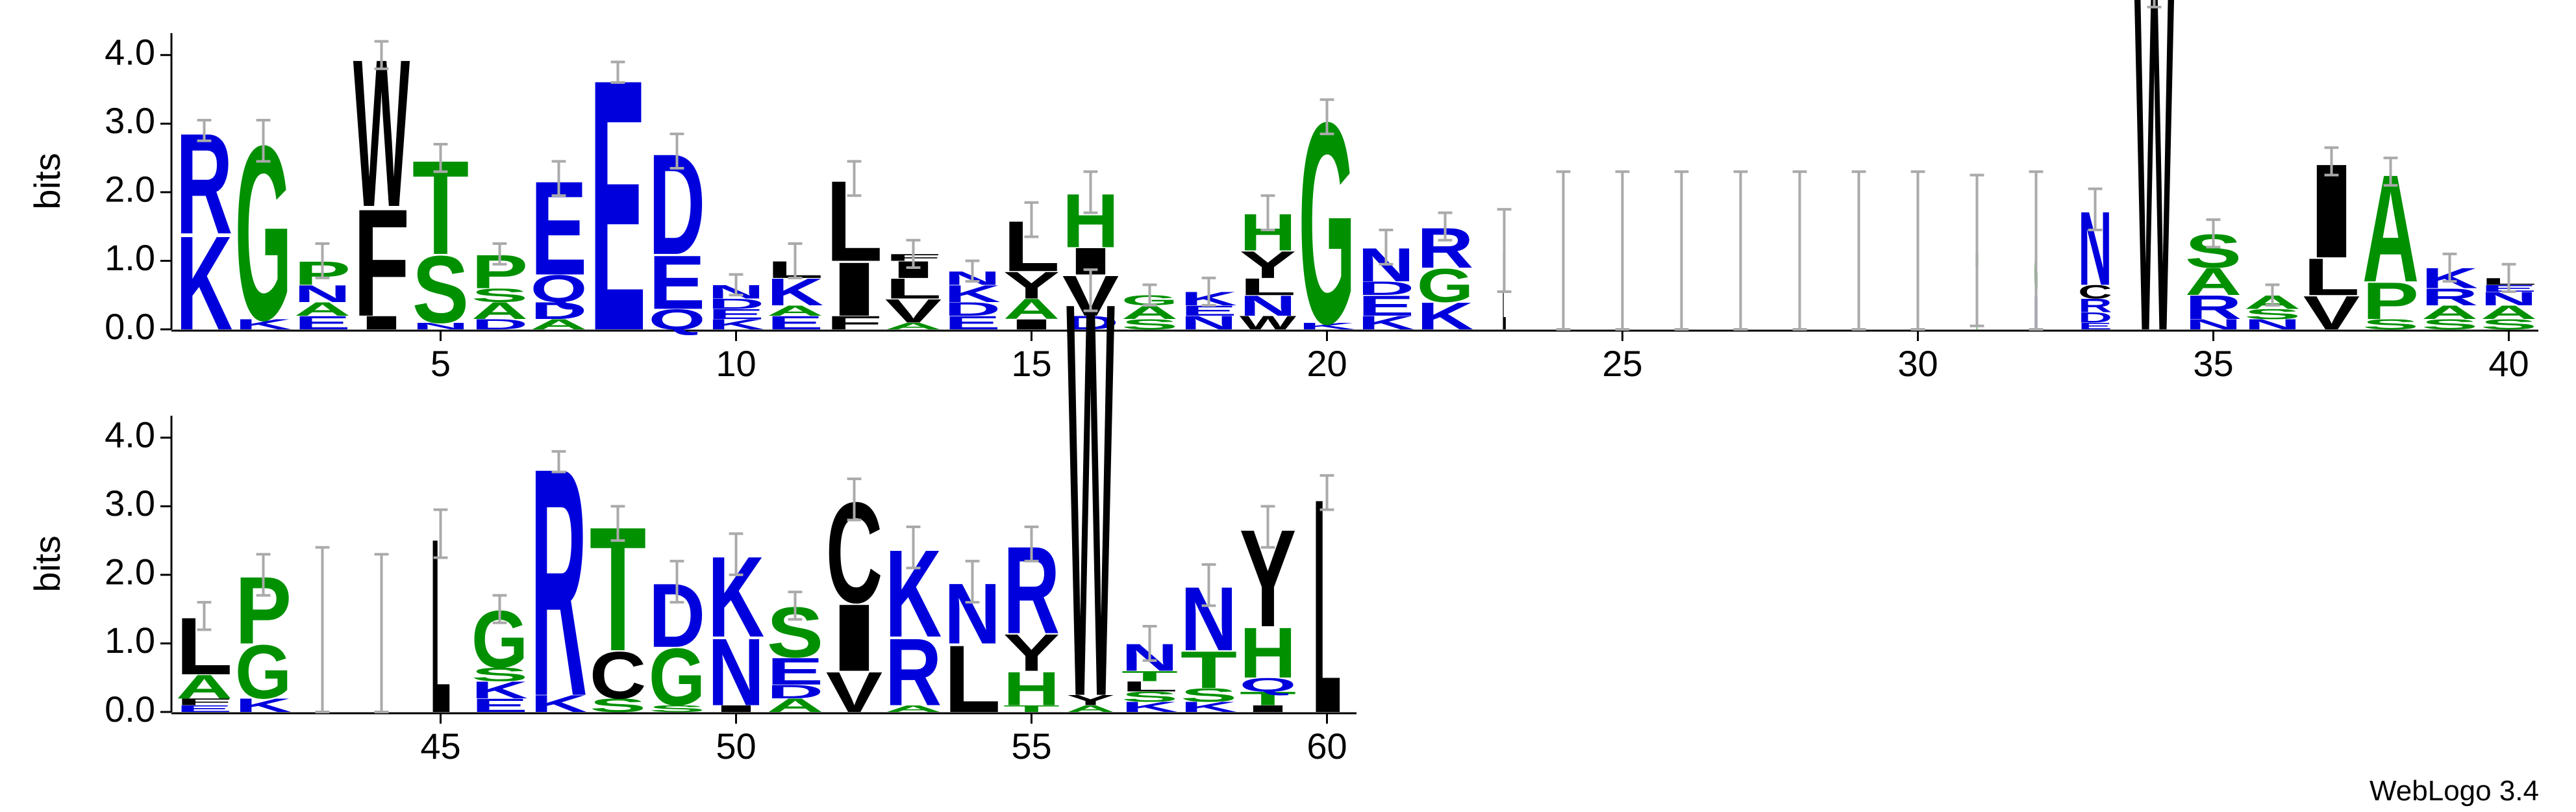  Describe the element at coordinates (559, 289) in the screenshot. I see `logo-letter: Q` at that location.